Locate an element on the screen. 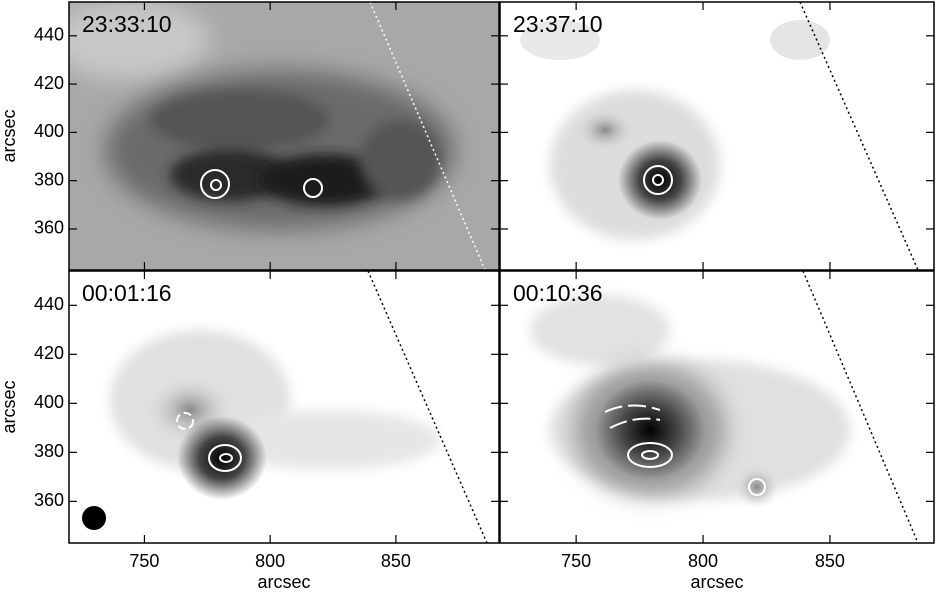 The height and width of the screenshot is (594, 936). panel-title: 00:01:16 is located at coordinates (127, 293).